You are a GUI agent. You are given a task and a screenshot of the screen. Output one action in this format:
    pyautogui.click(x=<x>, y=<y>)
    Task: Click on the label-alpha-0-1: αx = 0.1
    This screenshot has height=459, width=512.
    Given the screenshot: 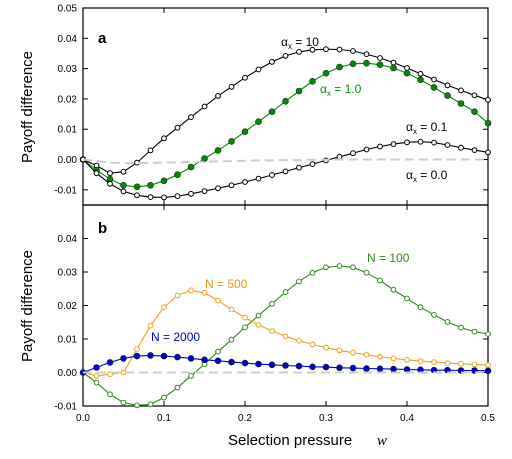 What is the action you would take?
    pyautogui.click(x=427, y=128)
    